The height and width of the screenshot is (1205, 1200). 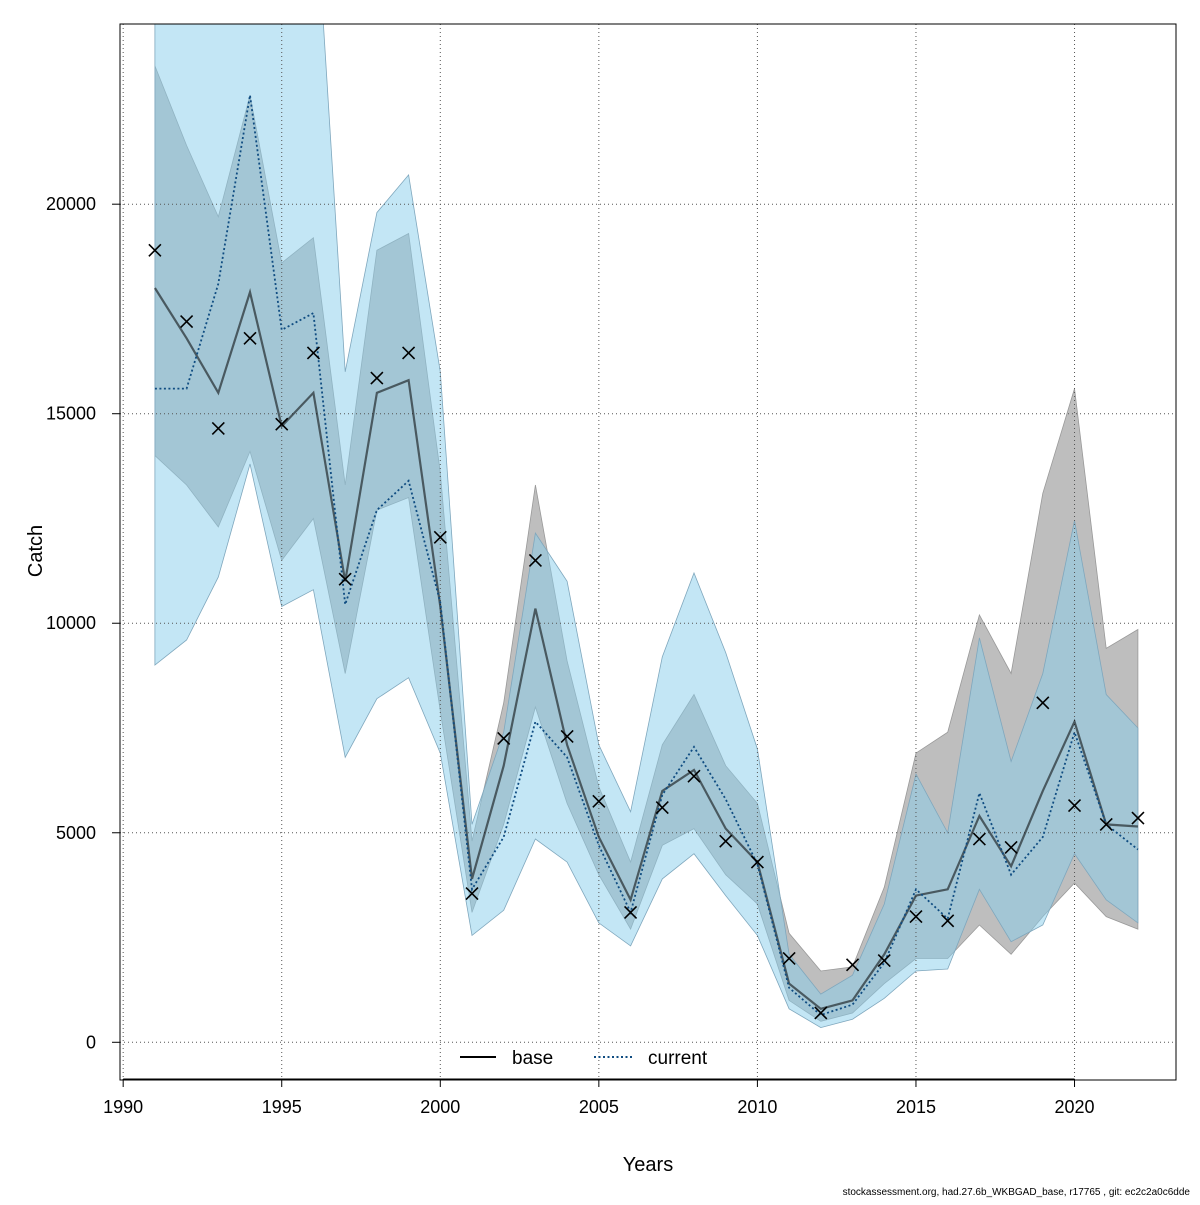 I want to click on x-tick-label: 2000, so click(x=440, y=1107).